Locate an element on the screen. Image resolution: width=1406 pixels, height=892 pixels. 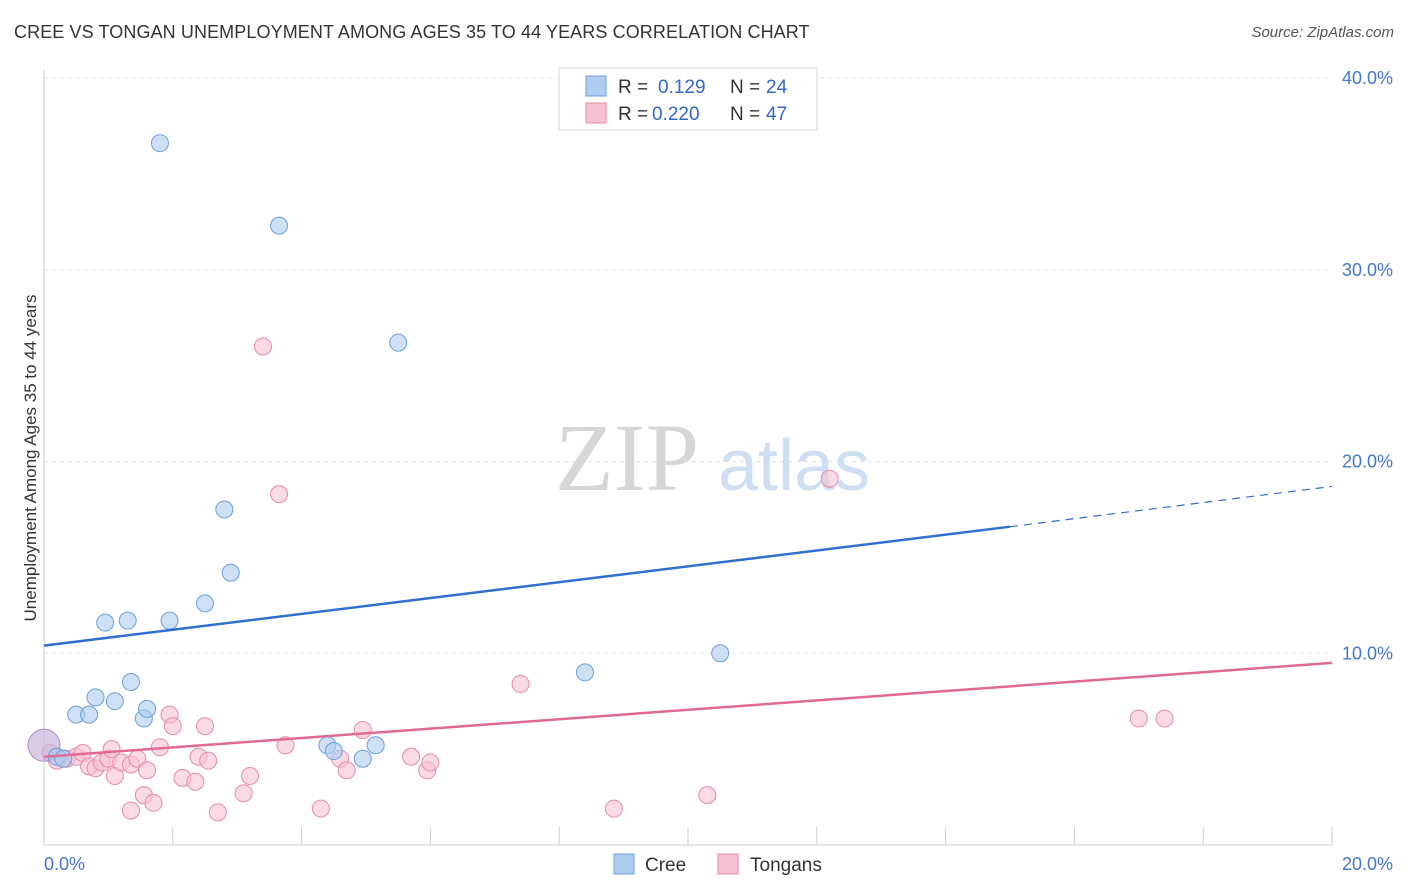
bottom-legend-swatch-cree is located at coordinates (624, 864).